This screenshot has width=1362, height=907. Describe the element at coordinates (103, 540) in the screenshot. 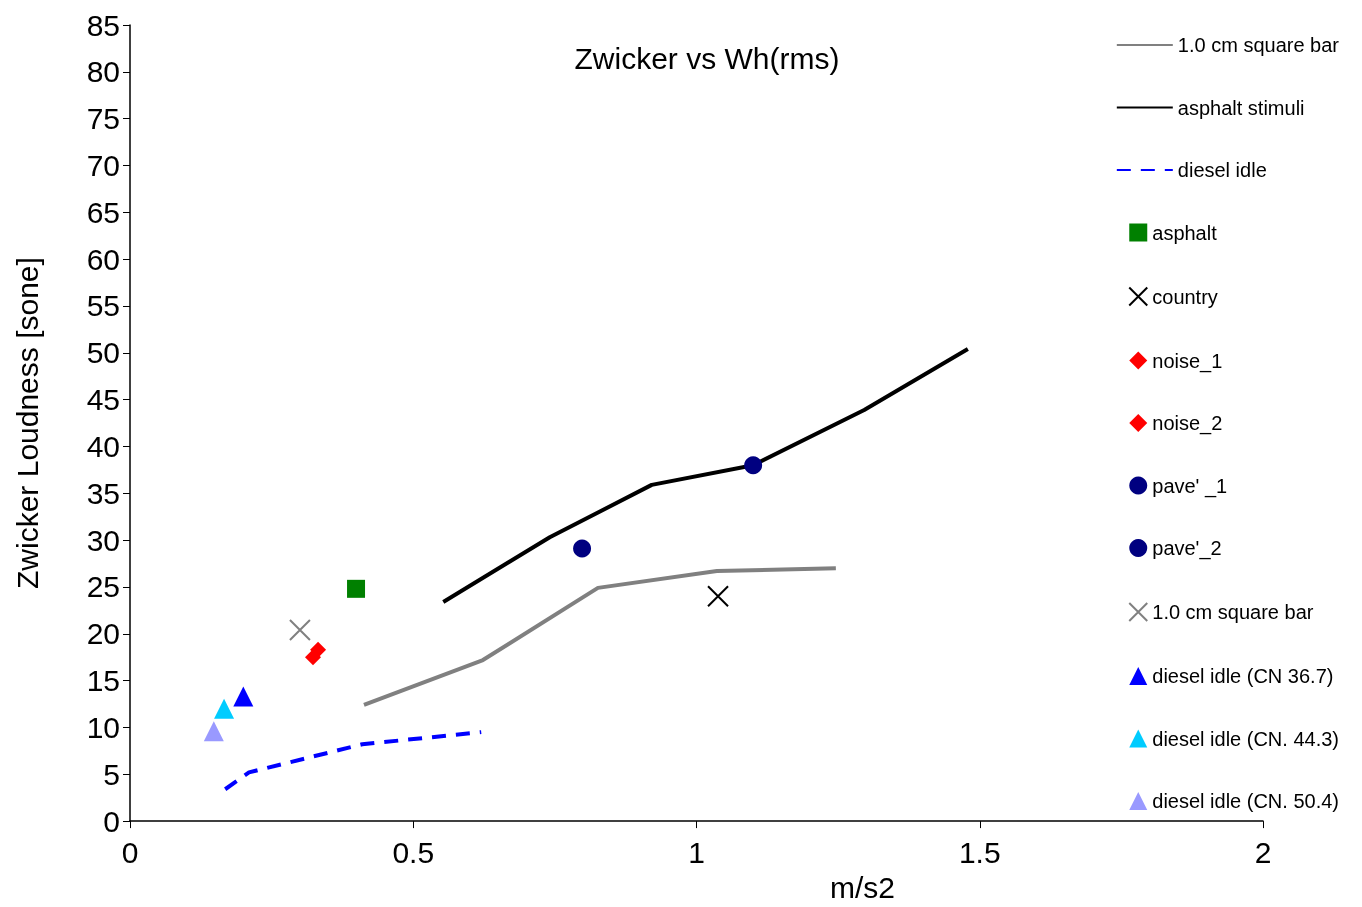

I see `y-tick-label: 30` at that location.